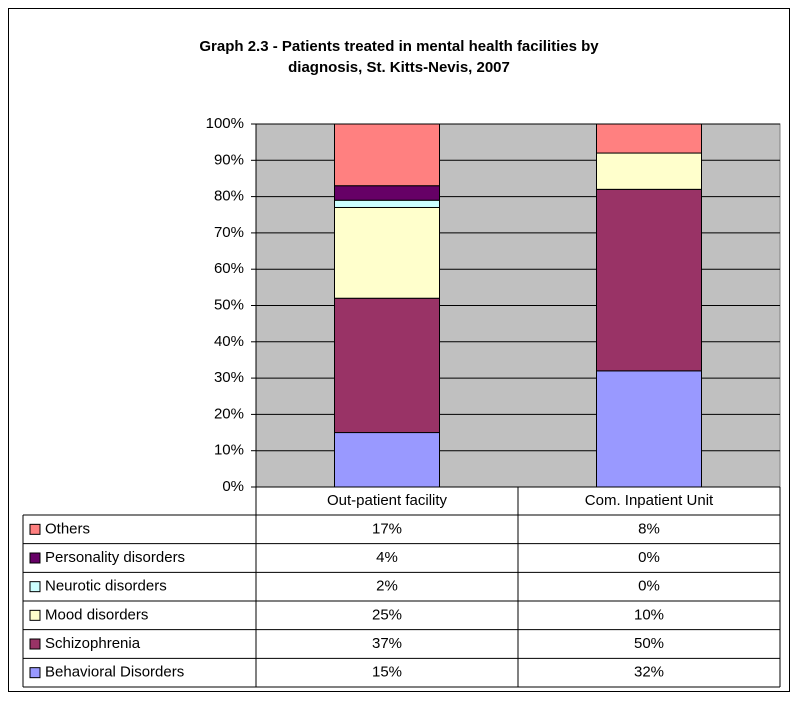 This screenshot has width=799, height=702. I want to click on y-tick-label: 100%, so click(225, 123).